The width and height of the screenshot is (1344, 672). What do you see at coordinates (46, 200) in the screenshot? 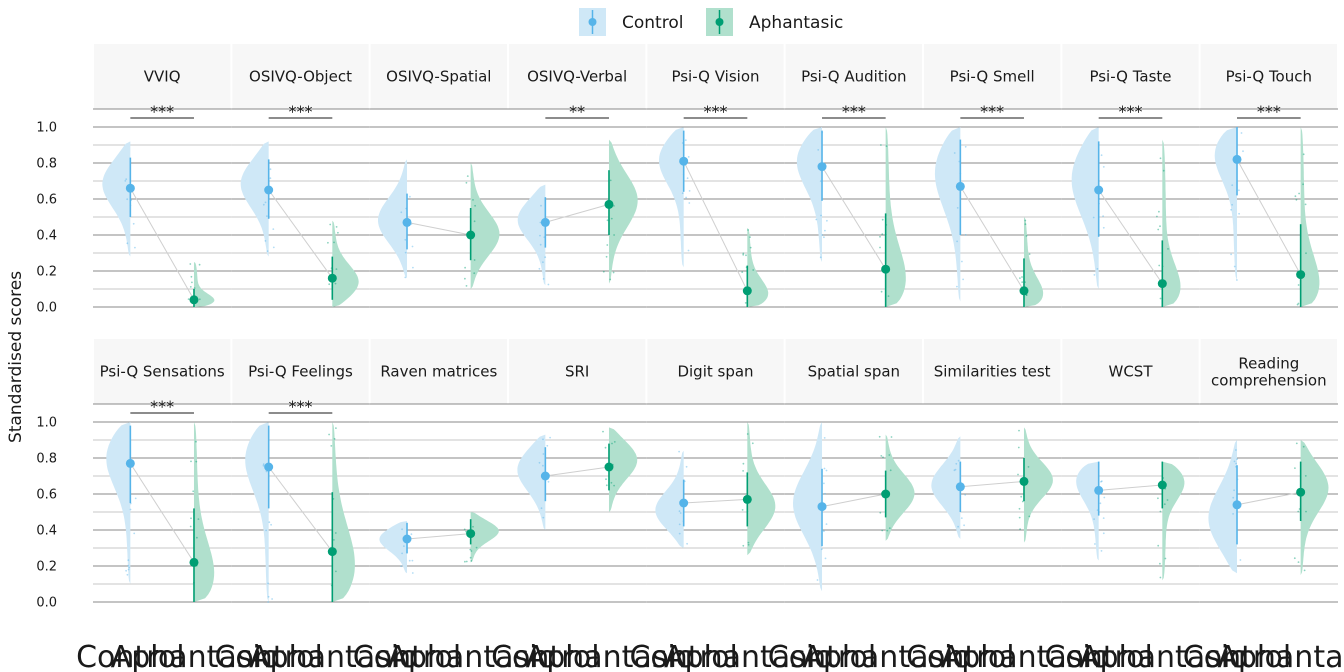
I see `y-tick-label: 0.6` at bounding box center [46, 200].